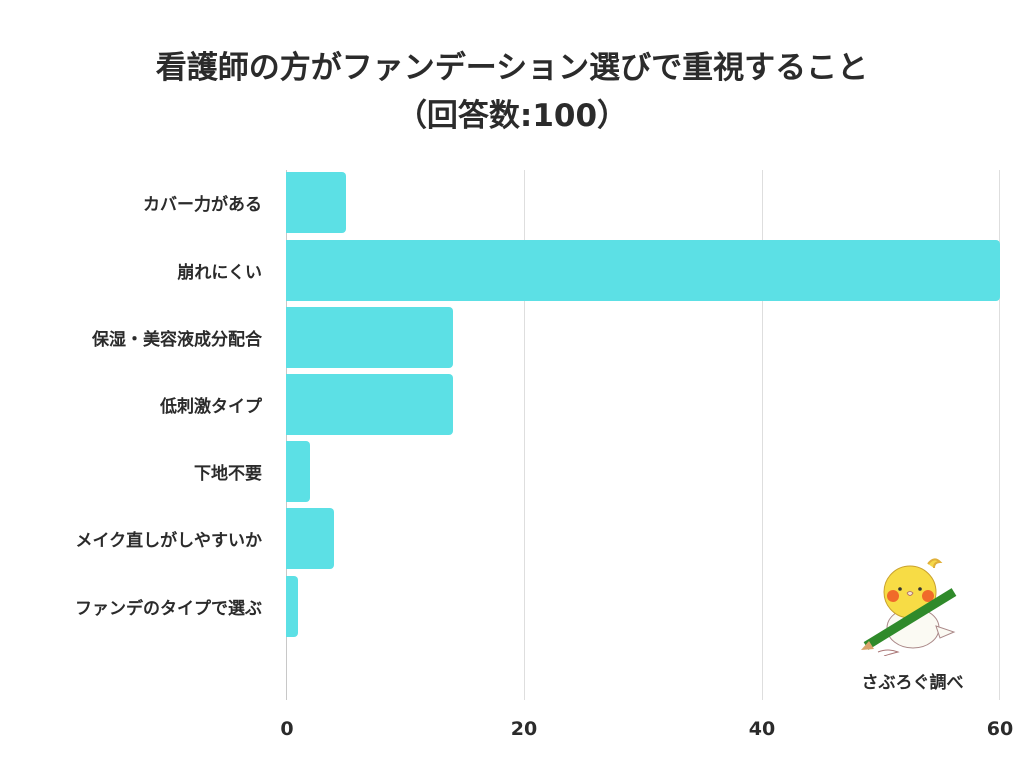 The image size is (1024, 768). What do you see at coordinates (219, 273) in the screenshot?
I see `category-label: 崩れにくい` at bounding box center [219, 273].